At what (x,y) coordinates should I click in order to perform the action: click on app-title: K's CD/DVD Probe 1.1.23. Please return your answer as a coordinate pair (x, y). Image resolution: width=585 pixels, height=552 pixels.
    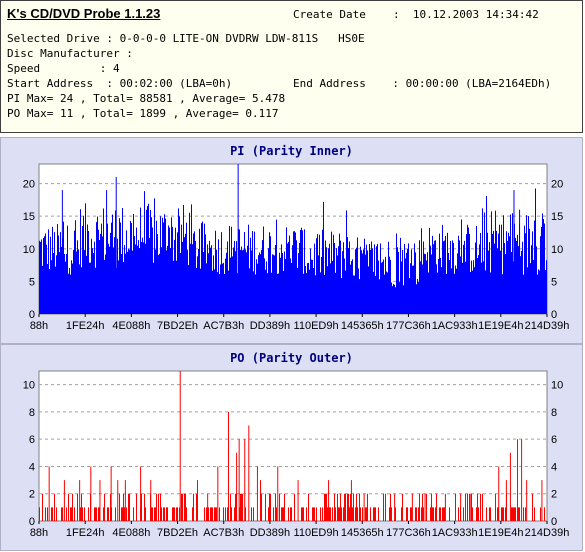
    Looking at the image, I should click on (84, 13).